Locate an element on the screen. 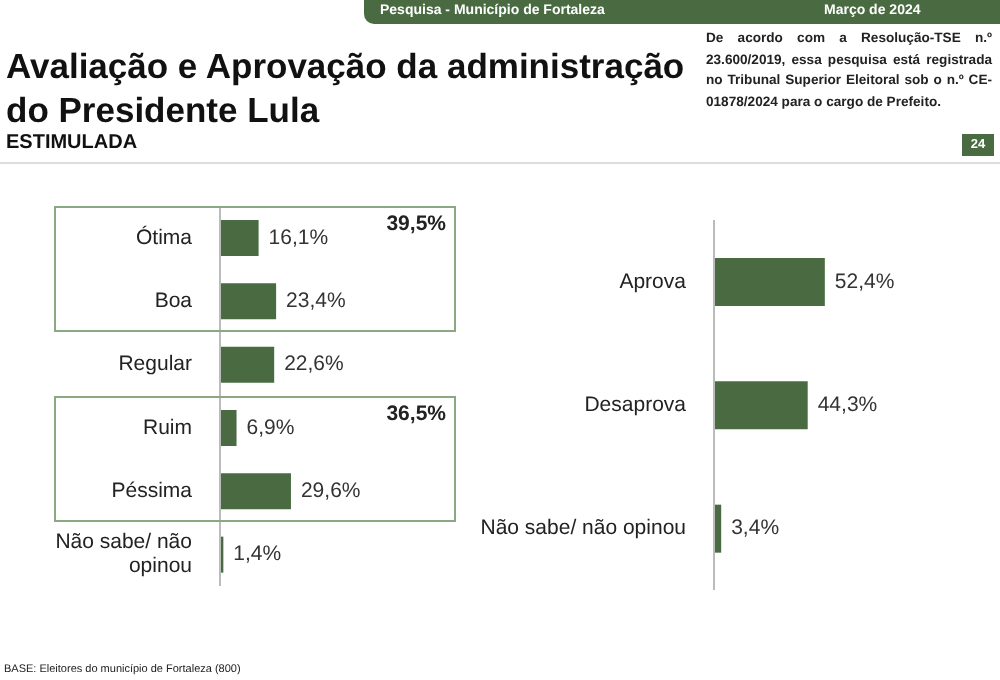 The width and height of the screenshot is (1000, 680). data-label: 22,6% is located at coordinates (314, 364).